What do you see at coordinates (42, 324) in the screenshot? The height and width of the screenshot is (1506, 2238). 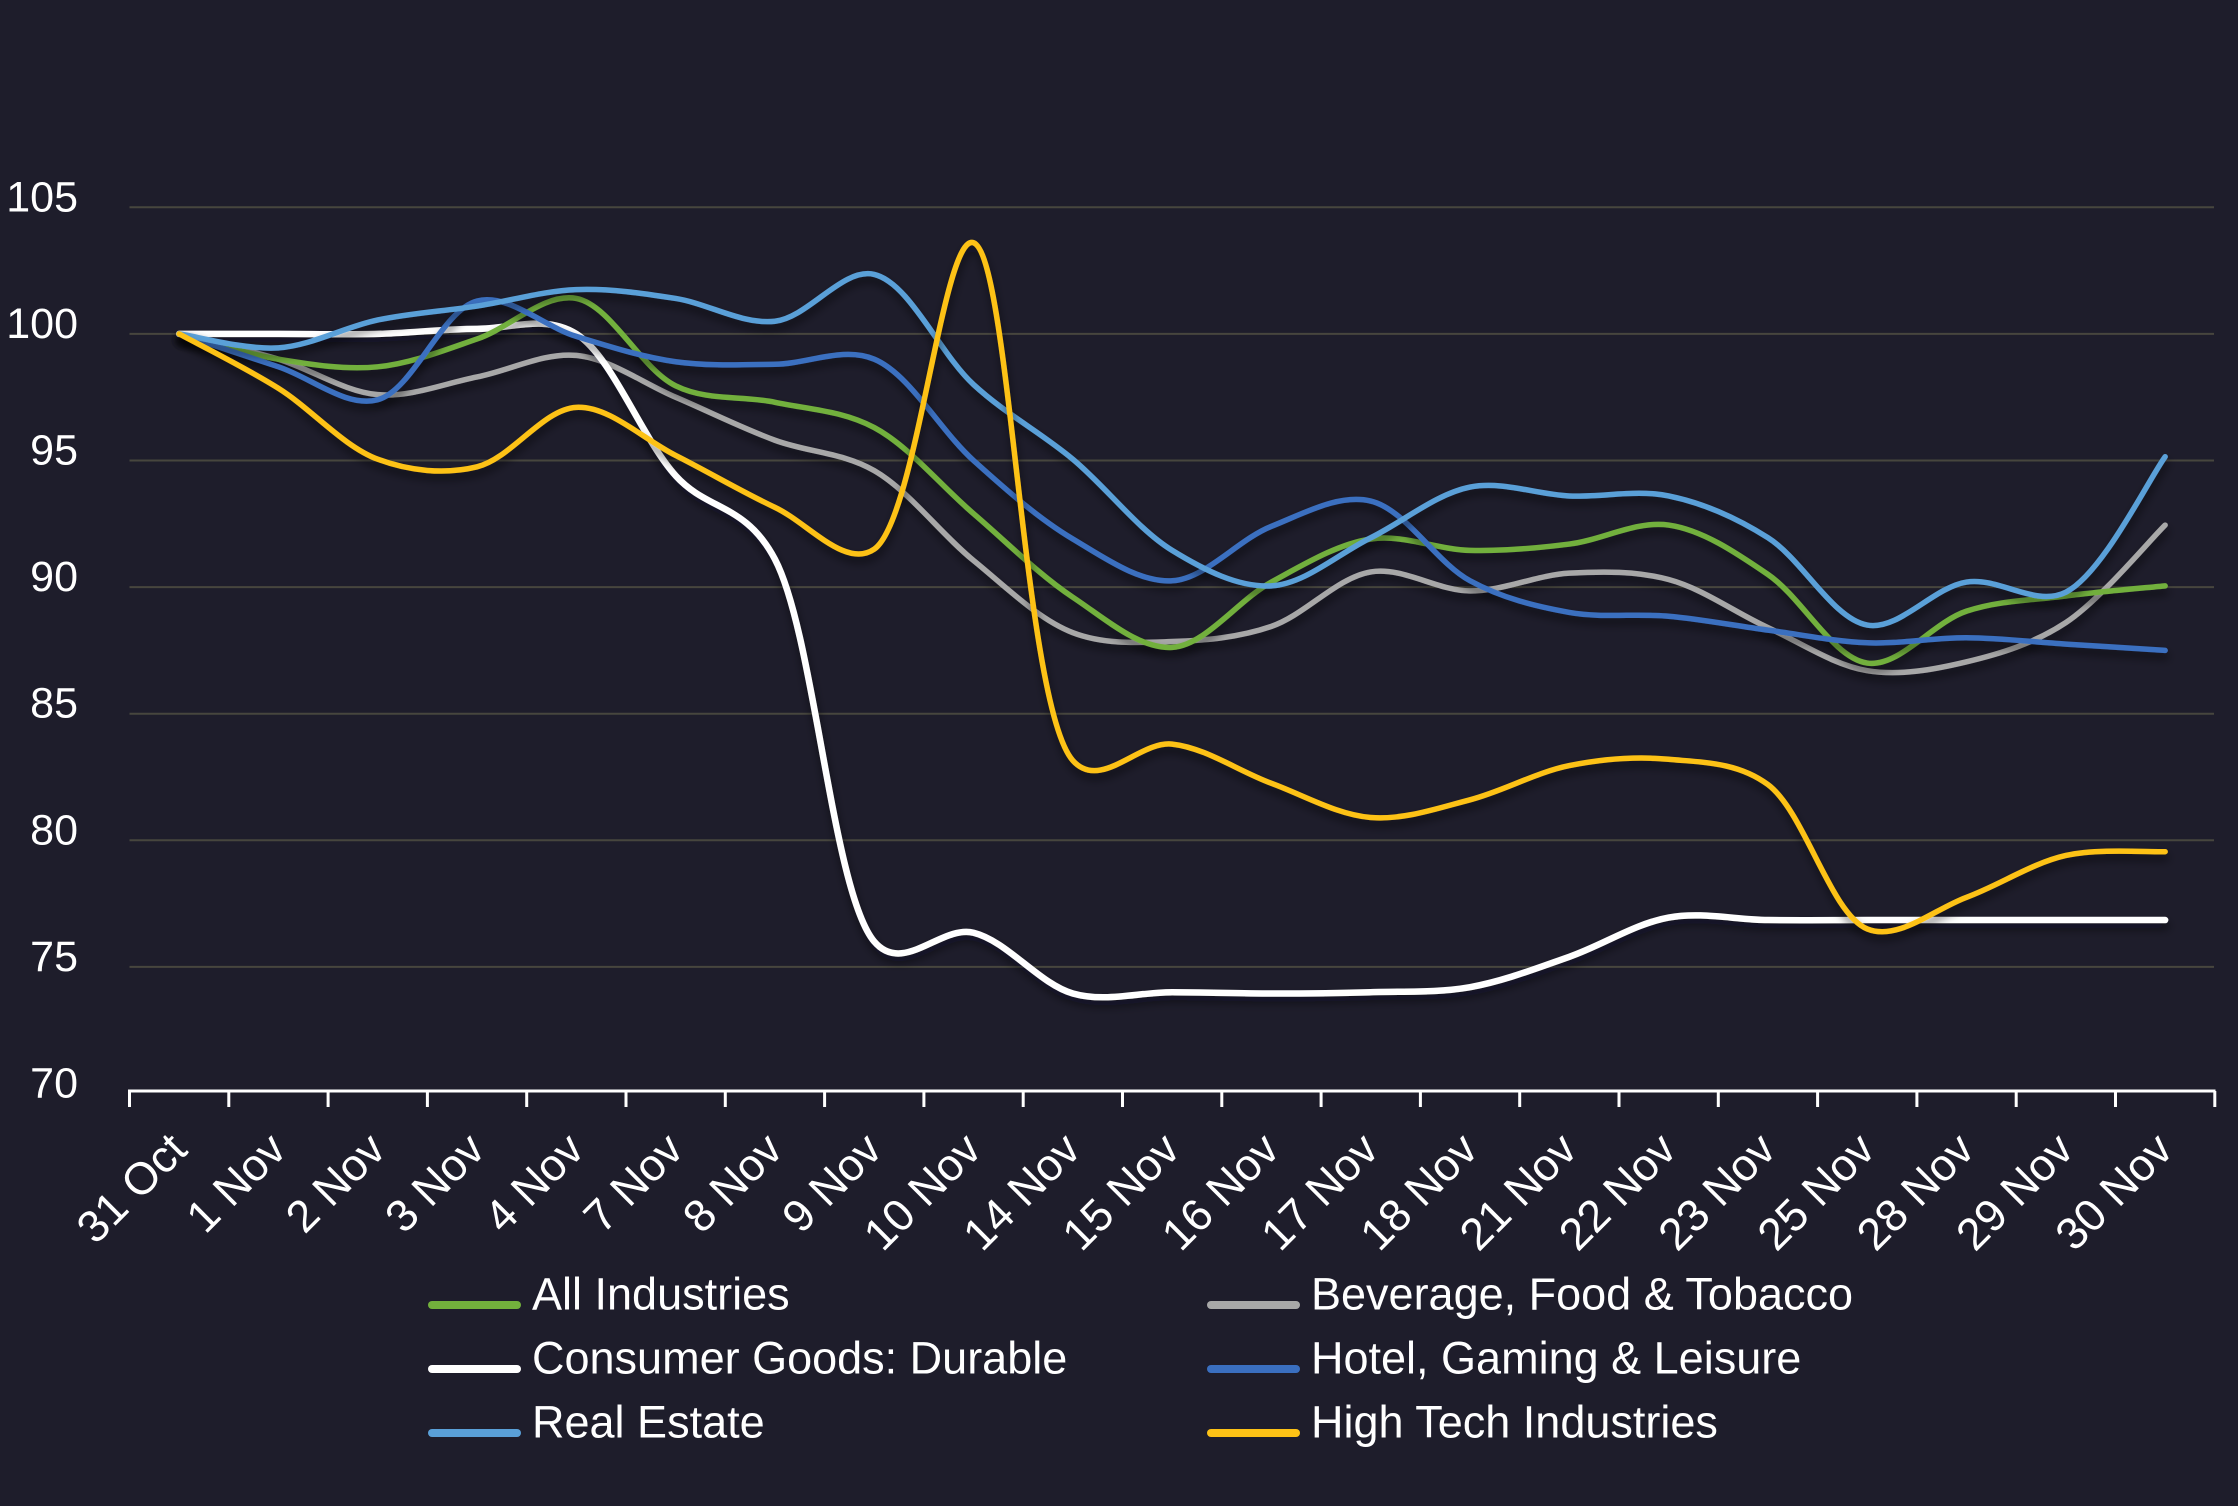 I see `svg-text: 100` at bounding box center [42, 324].